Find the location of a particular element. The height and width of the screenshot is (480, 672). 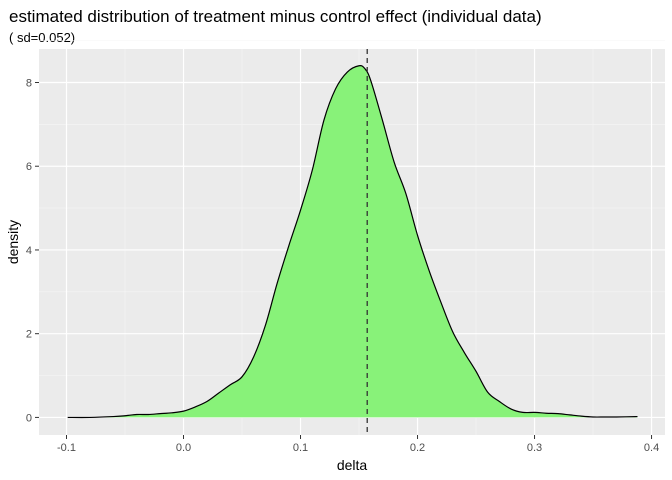

x-axis-label: delta is located at coordinates (352, 465).